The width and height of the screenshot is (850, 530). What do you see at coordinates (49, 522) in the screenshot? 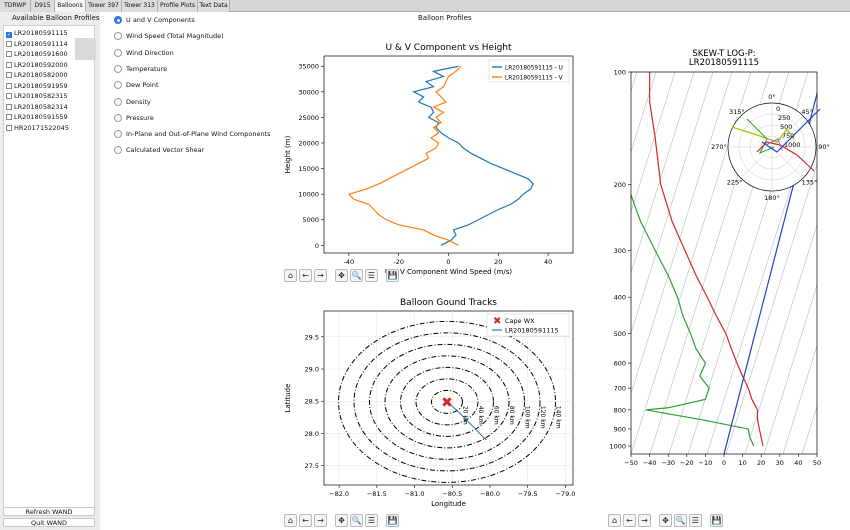
I see `quit-wand-button: Quit WAND` at bounding box center [49, 522].